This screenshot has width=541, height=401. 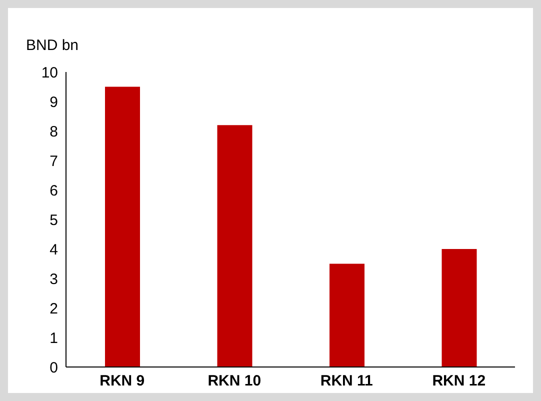 I want to click on y-tick-label: 6, so click(x=54, y=191).